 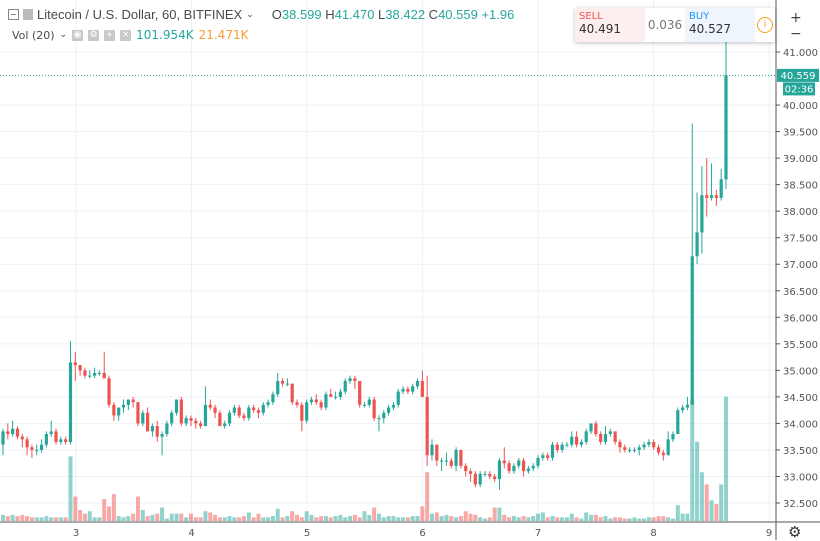 What do you see at coordinates (800, 424) in the screenshot?
I see `price-tick-label: 34.000` at bounding box center [800, 424].